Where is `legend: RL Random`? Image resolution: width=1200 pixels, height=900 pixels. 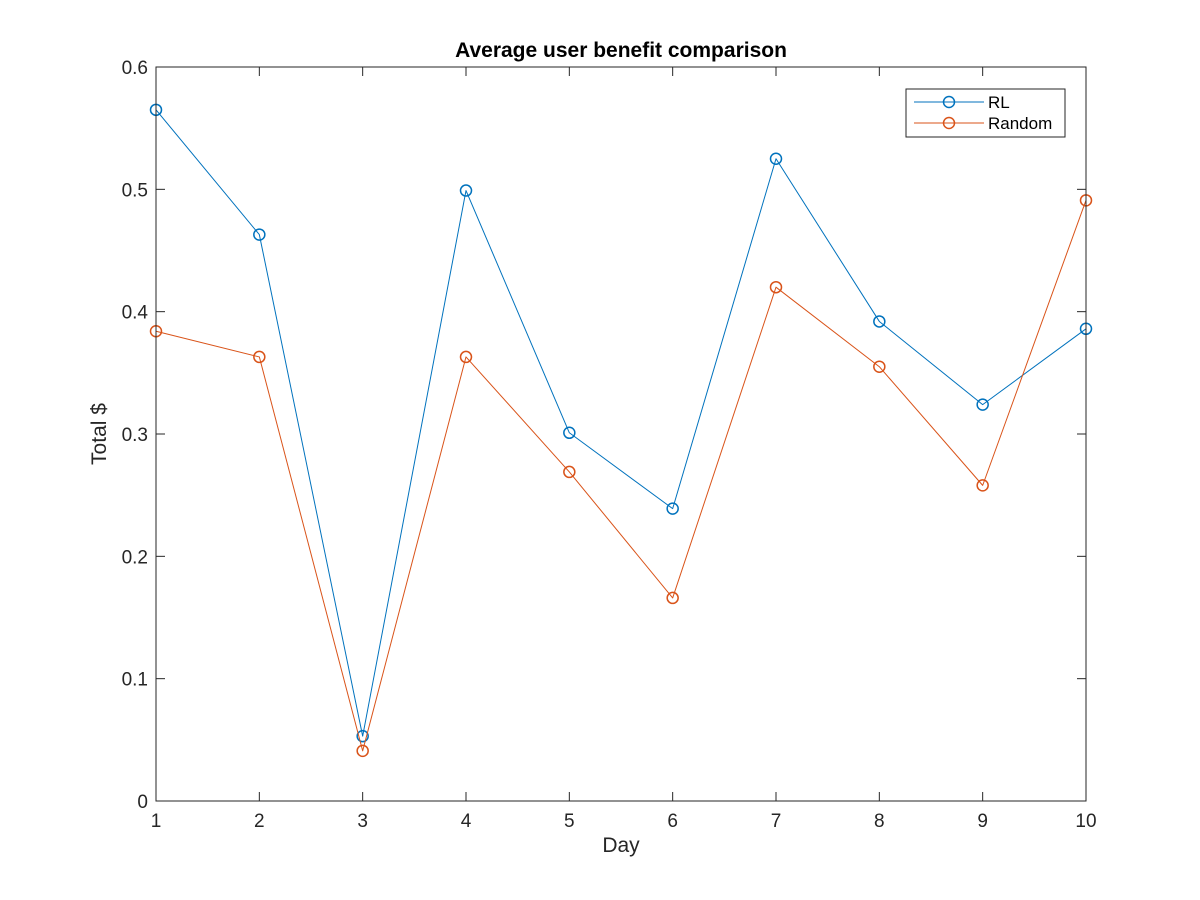
legend: RL Random is located at coordinates (985, 113).